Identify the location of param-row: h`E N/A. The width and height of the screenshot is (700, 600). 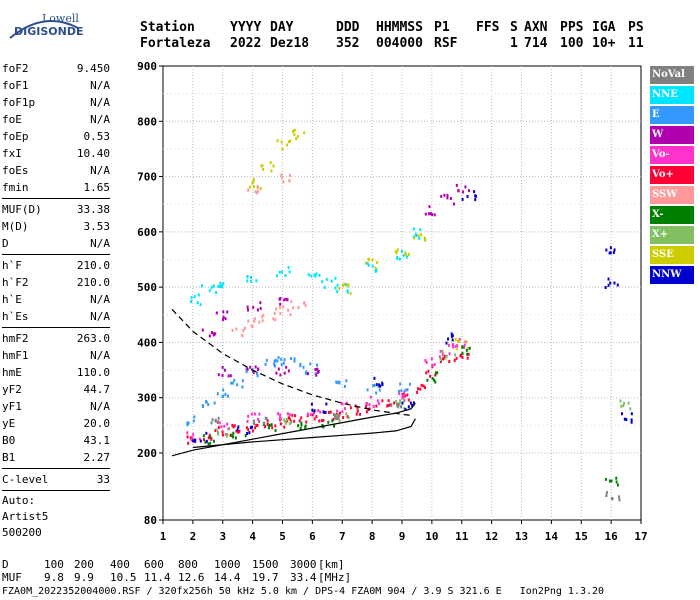
(56, 299).